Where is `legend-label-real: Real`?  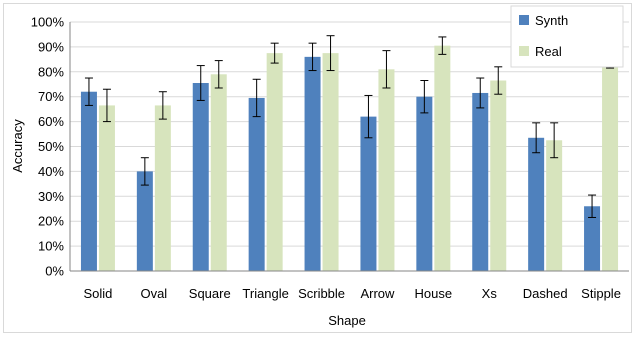
legend-label-real: Real is located at coordinates (548, 51).